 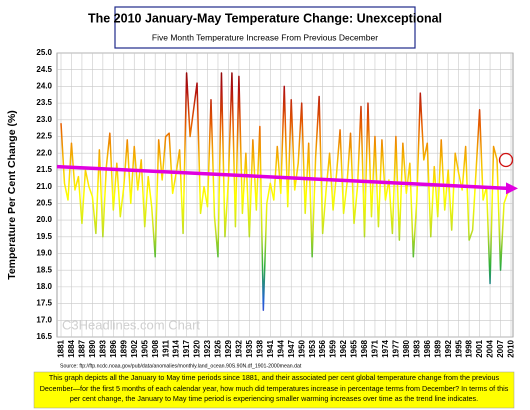 I want to click on x-tick-label: 1953, so click(x=312, y=348).